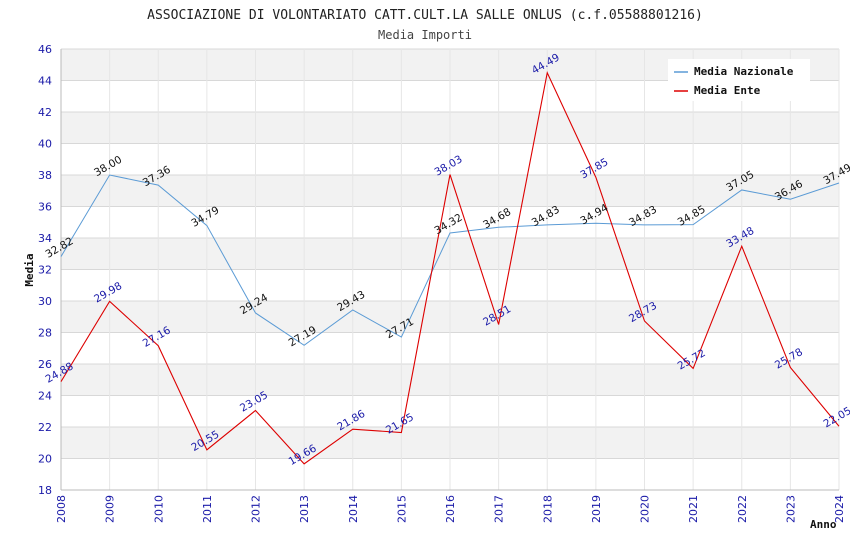 This screenshot has width=850, height=550. I want to click on y-tick-label: 38, so click(45, 175).